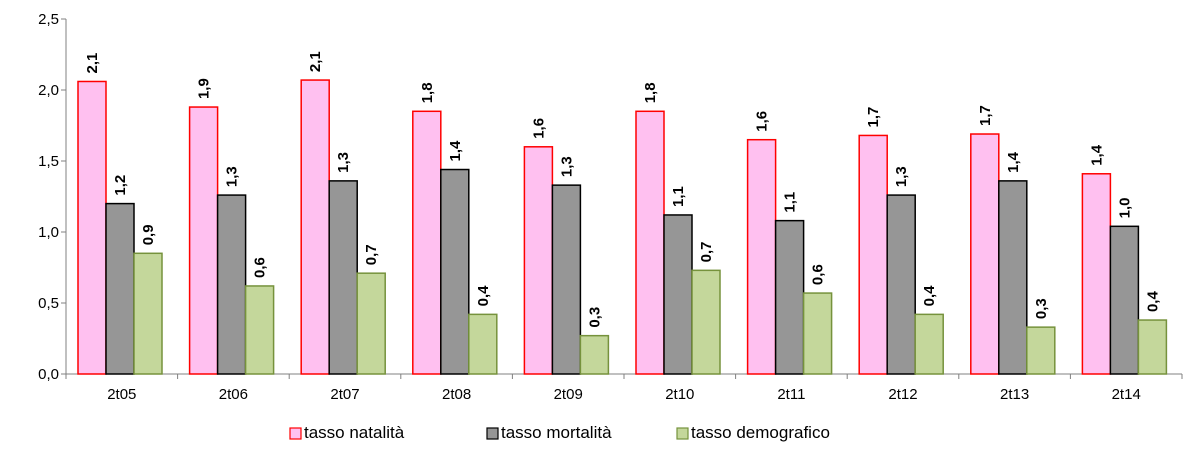  I want to click on x-tick-label: 2t13, so click(1014, 394).